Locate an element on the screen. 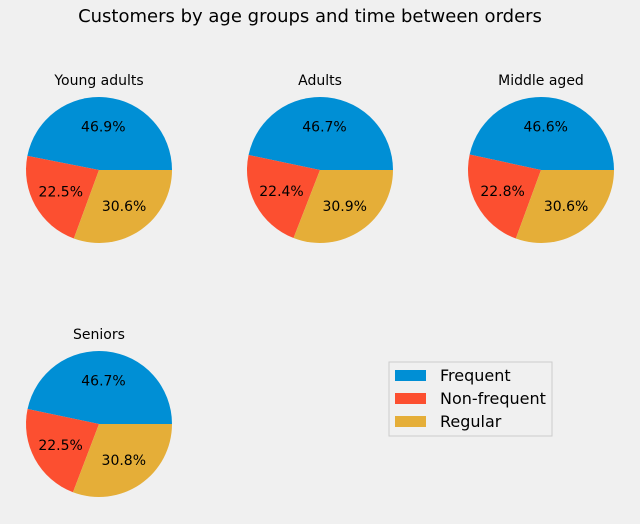  pie-young-adults: Young adults 46.9% 22.5% 30.6% is located at coordinates (99, 158).